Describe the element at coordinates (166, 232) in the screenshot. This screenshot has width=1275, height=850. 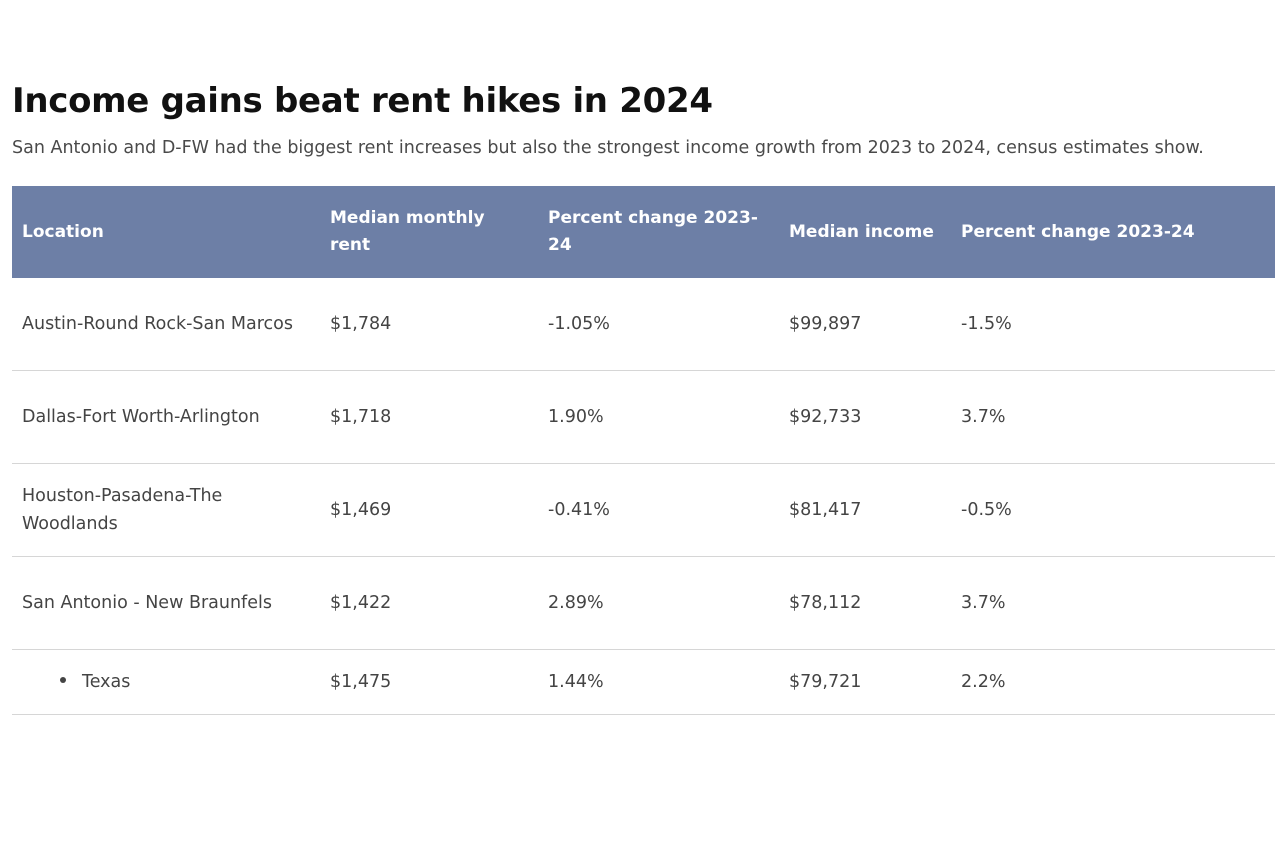
I see `header-location: Location` at that location.